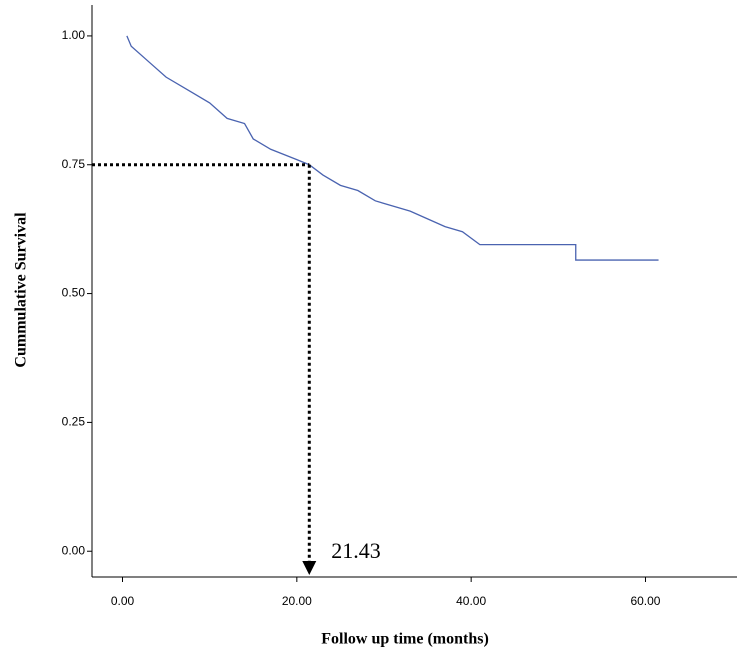 The image size is (737, 655). What do you see at coordinates (471, 601) in the screenshot?
I see `x-tick-label: 40.00` at bounding box center [471, 601].